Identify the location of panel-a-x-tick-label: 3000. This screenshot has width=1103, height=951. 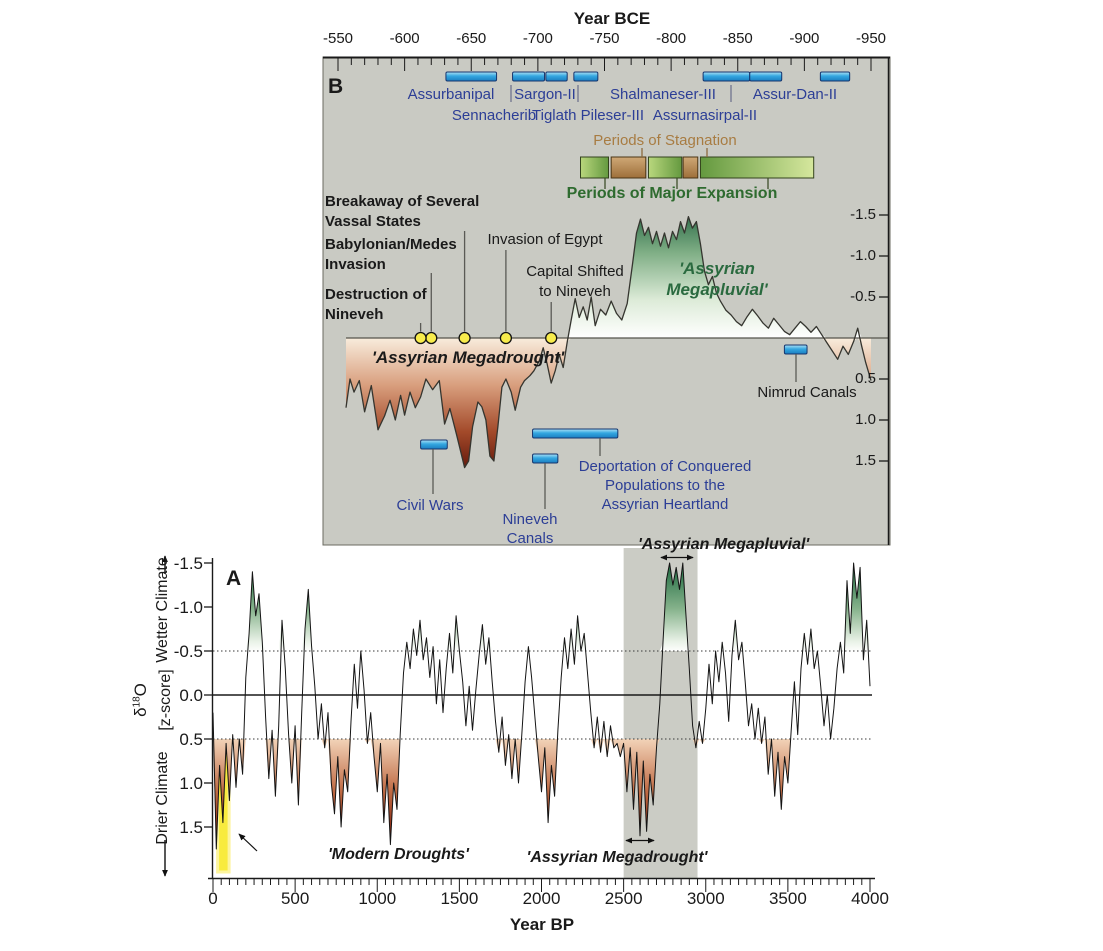
(705, 898).